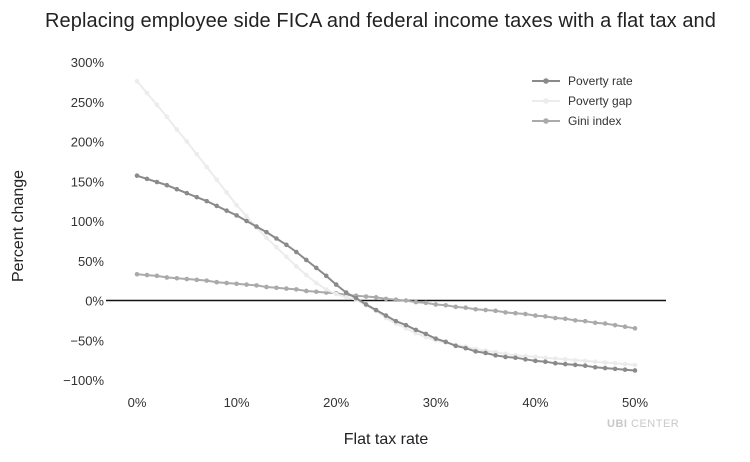 Image resolution: width=750 pixels, height=462 pixels. Describe the element at coordinates (137, 402) in the screenshot. I see `x-tick-label: 0%` at that location.